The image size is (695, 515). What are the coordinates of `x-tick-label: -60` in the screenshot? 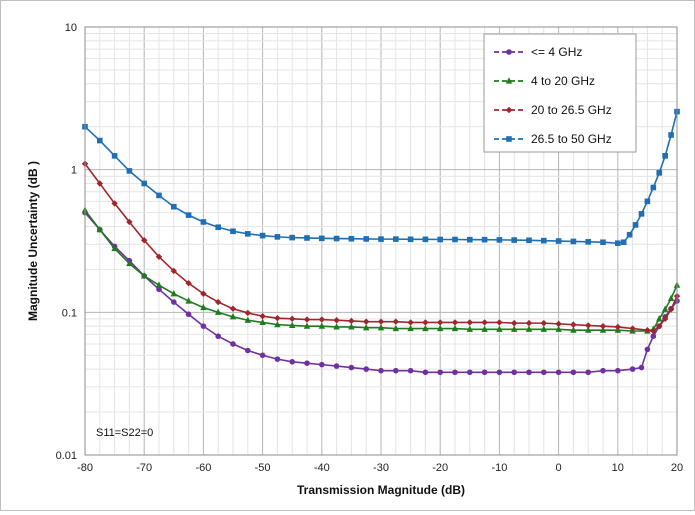 It's located at (203, 468).